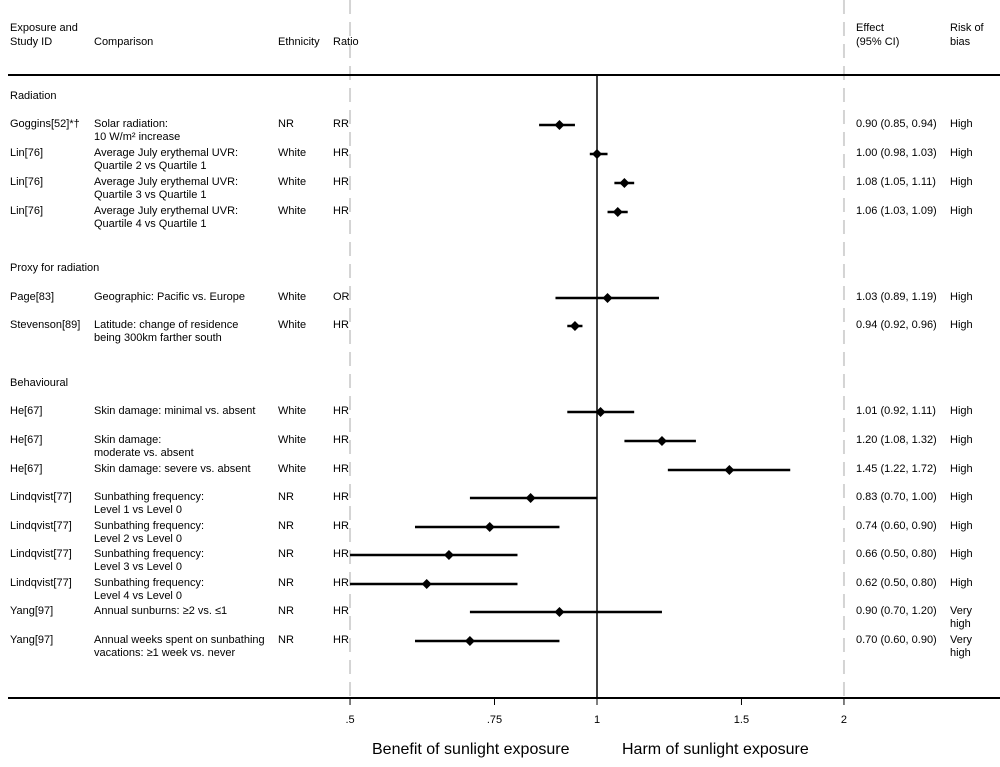  Describe the element at coordinates (896, 554) in the screenshot. I see `effect-ci: 0.66 (0.50, 0.80)` at that location.